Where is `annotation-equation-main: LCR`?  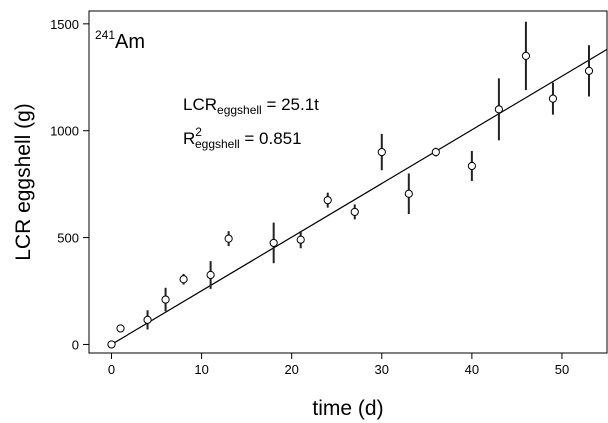 annotation-equation-main: LCR is located at coordinates (200, 104).